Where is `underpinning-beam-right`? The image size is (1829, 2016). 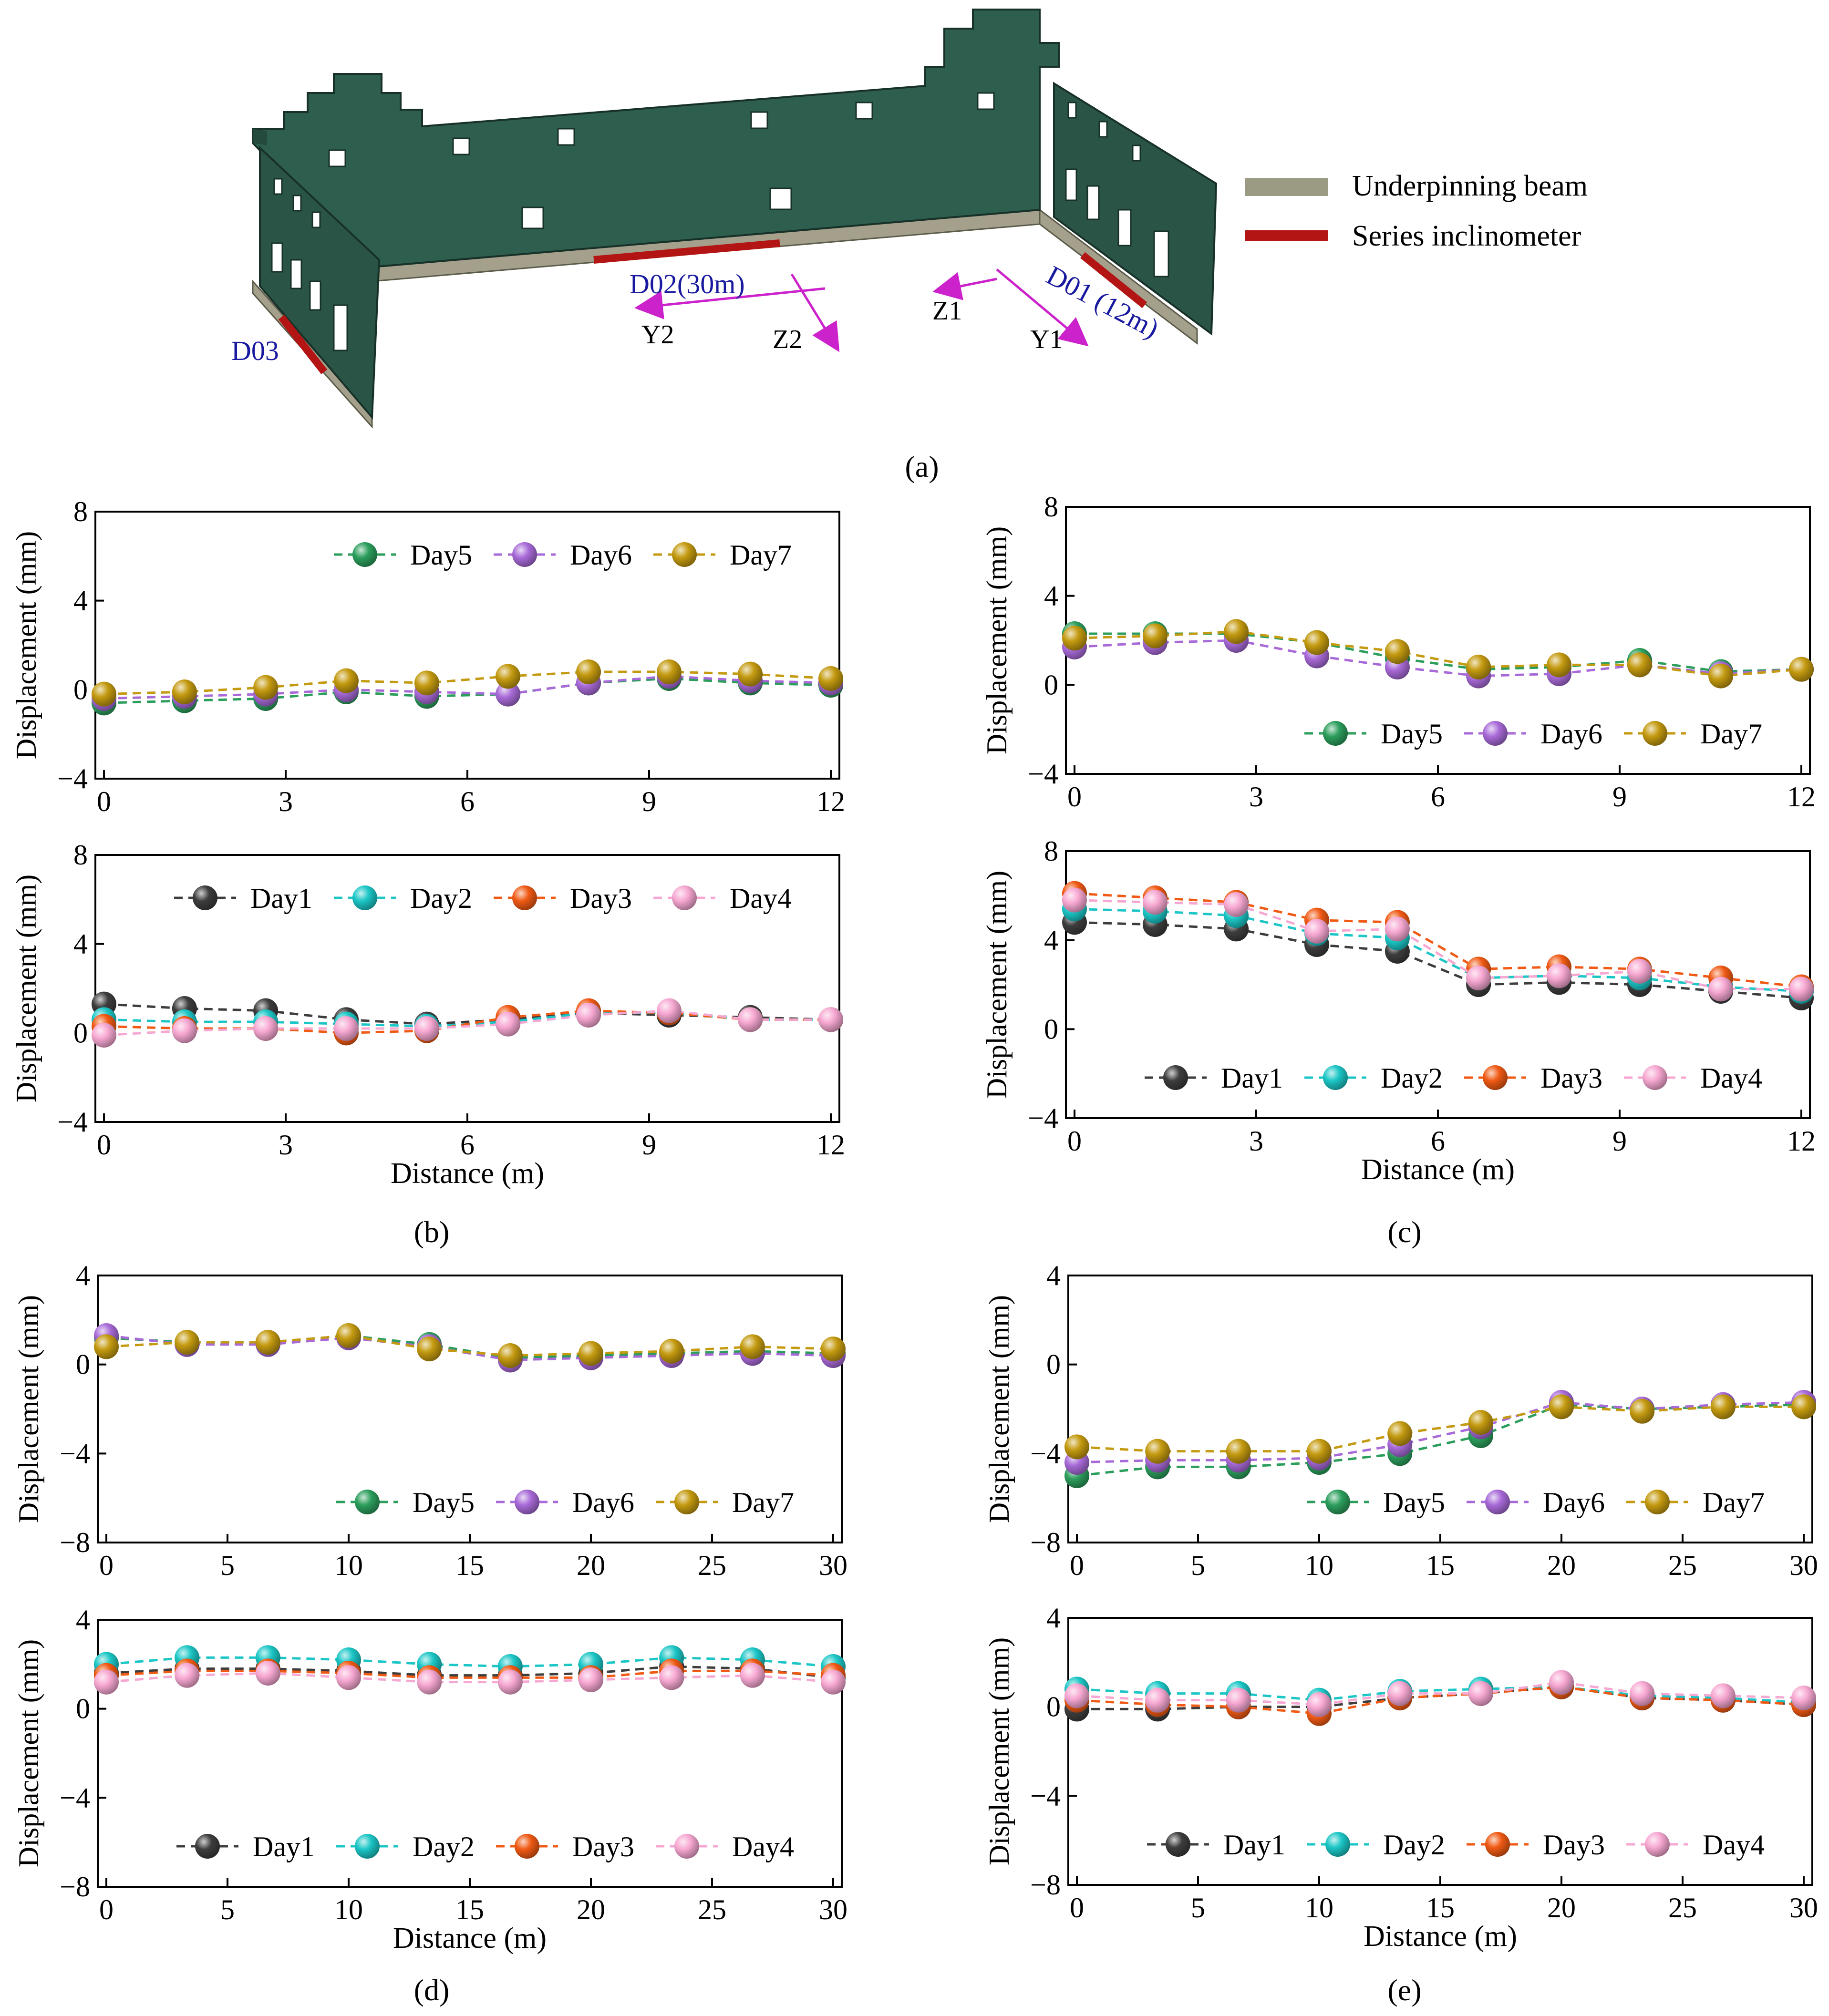
underpinning-beam-right is located at coordinates (1118, 276).